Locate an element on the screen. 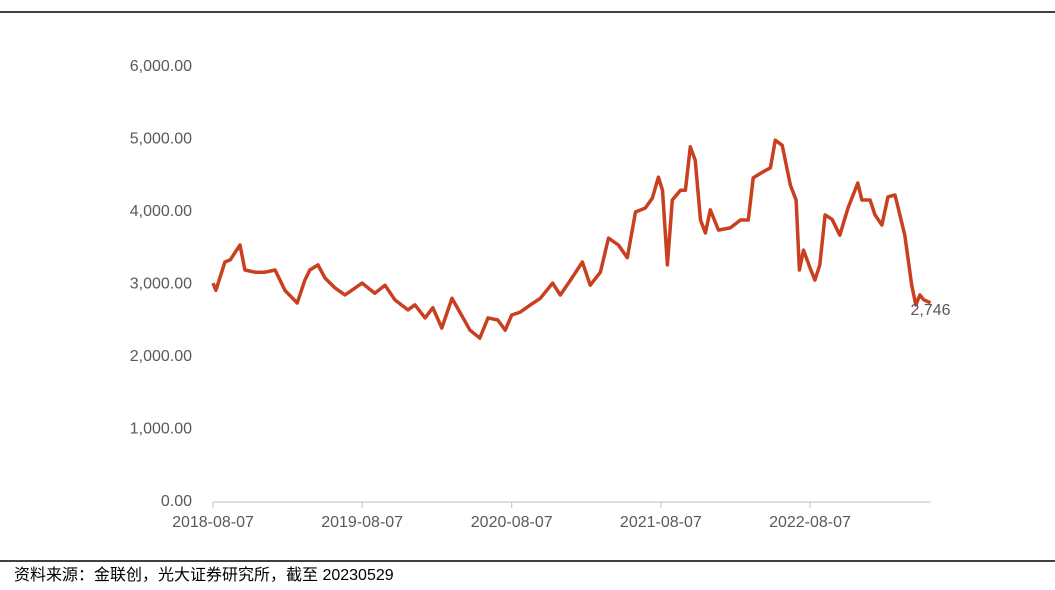 This screenshot has height=590, width=1055. y-tick-label: 1,000.00 is located at coordinates (161, 429).